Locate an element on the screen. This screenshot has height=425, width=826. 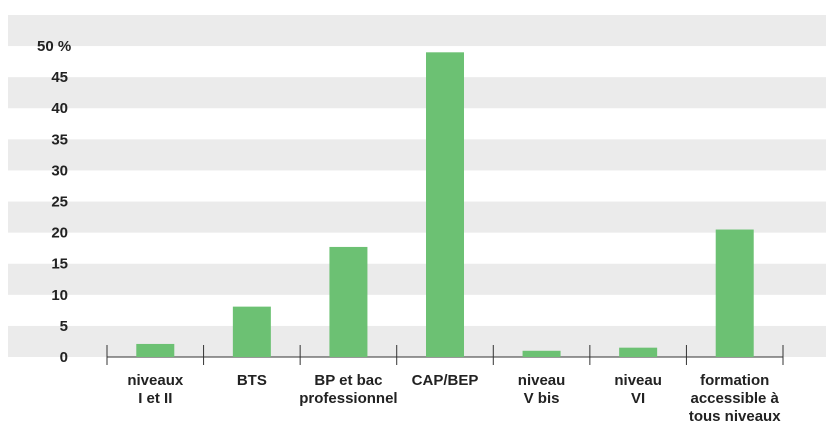
y-tick-label: 35 is located at coordinates (59, 139).